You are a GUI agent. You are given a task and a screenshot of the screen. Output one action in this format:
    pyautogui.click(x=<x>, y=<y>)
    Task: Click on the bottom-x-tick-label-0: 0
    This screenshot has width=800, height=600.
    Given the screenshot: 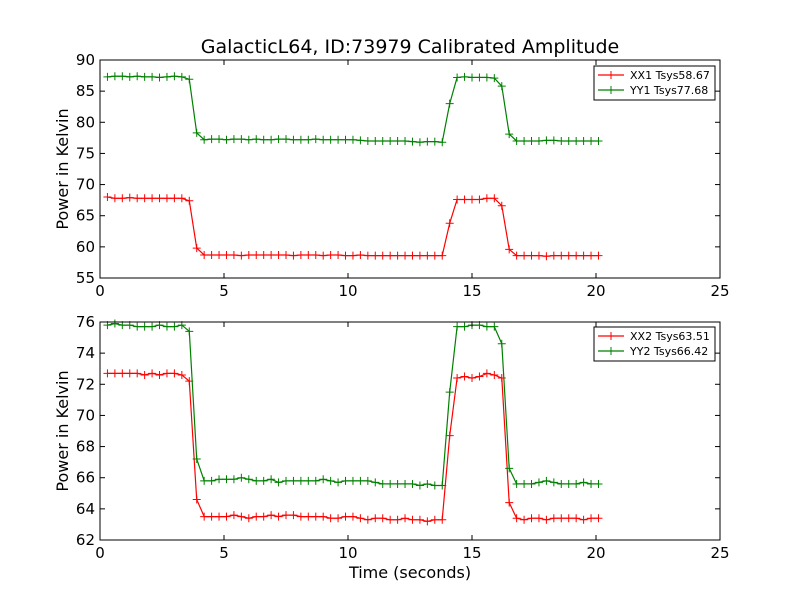 What is the action you would take?
    pyautogui.click(x=100, y=553)
    